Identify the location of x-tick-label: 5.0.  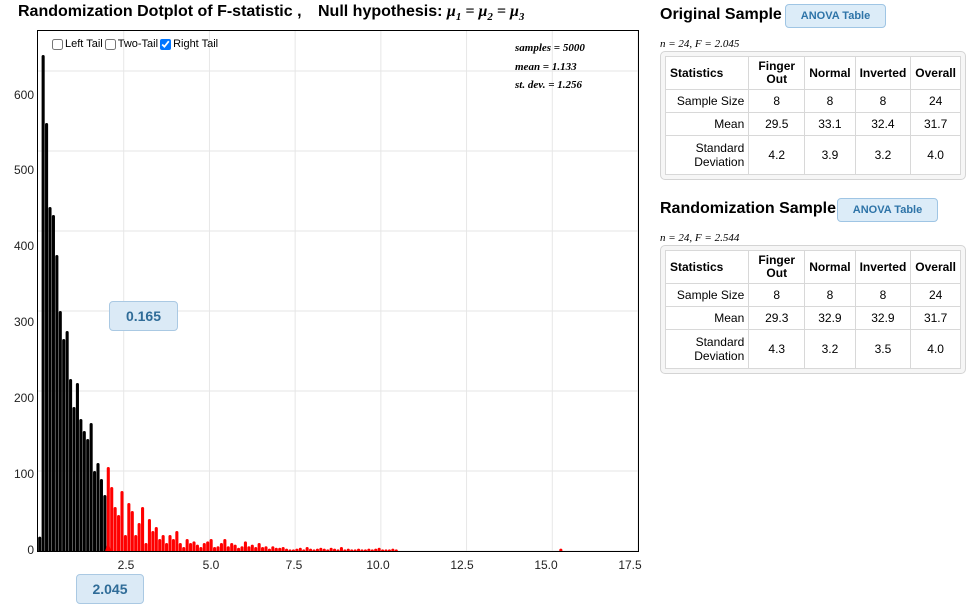
(211, 565).